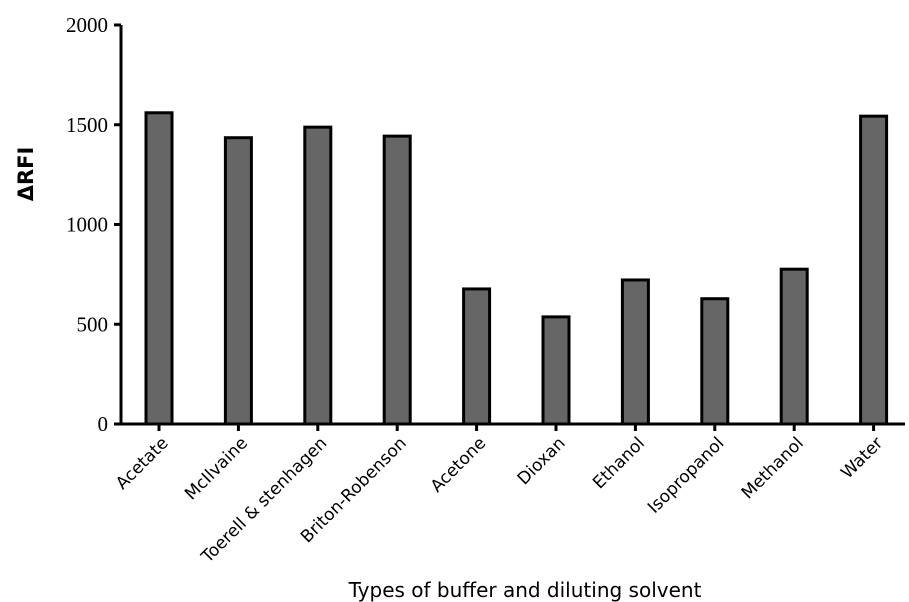 The image size is (909, 602). I want to click on bar-methanol, so click(794, 346).